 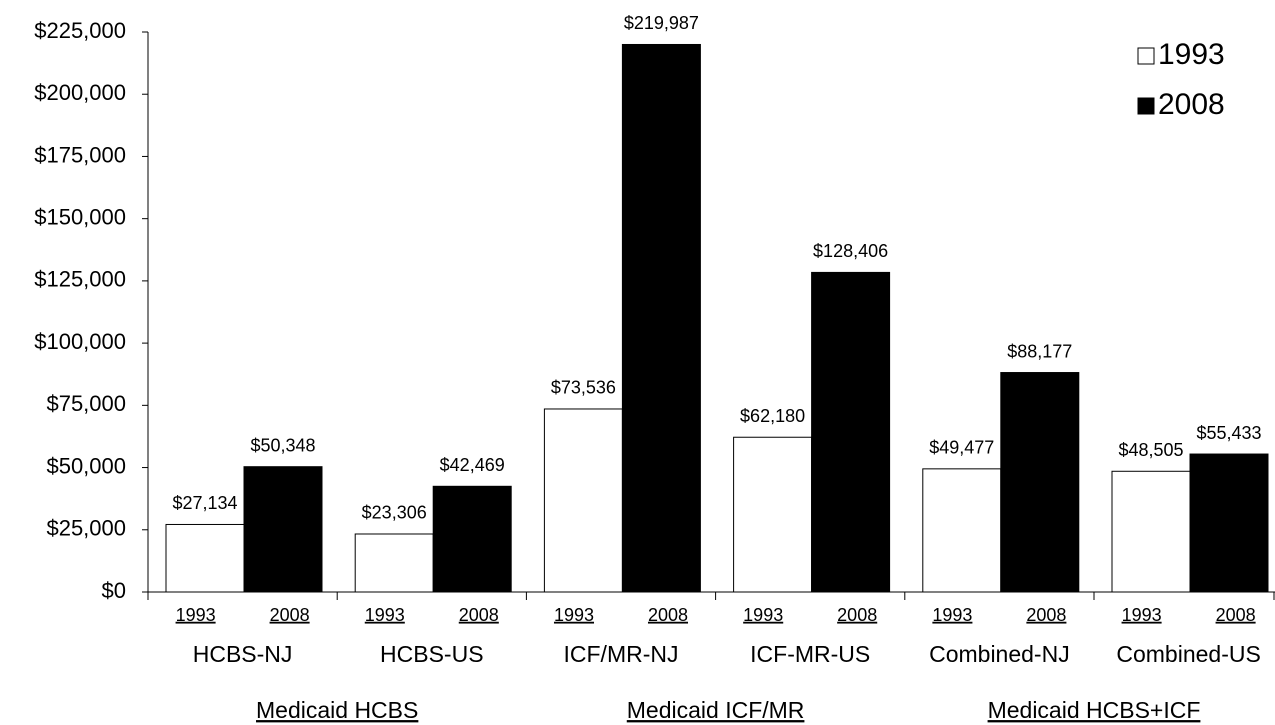 I want to click on x-tick-label: HCBS-NJ, so click(x=243, y=654).